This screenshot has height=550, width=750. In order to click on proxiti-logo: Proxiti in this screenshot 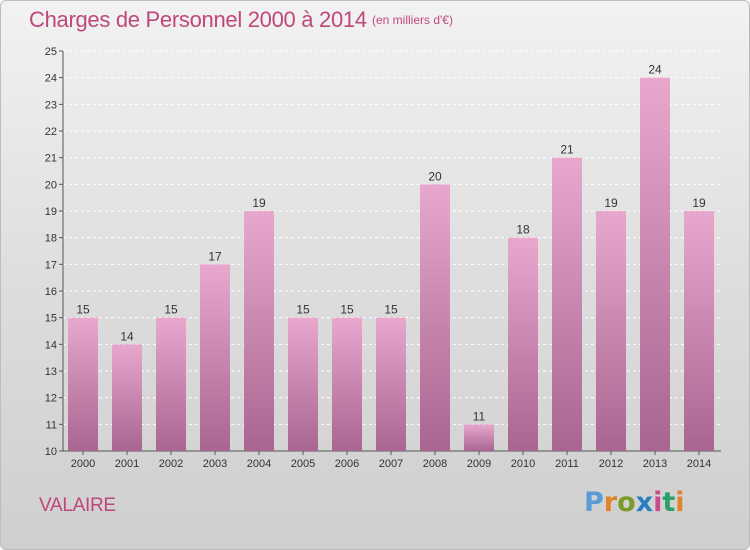, I will do `click(634, 502)`.